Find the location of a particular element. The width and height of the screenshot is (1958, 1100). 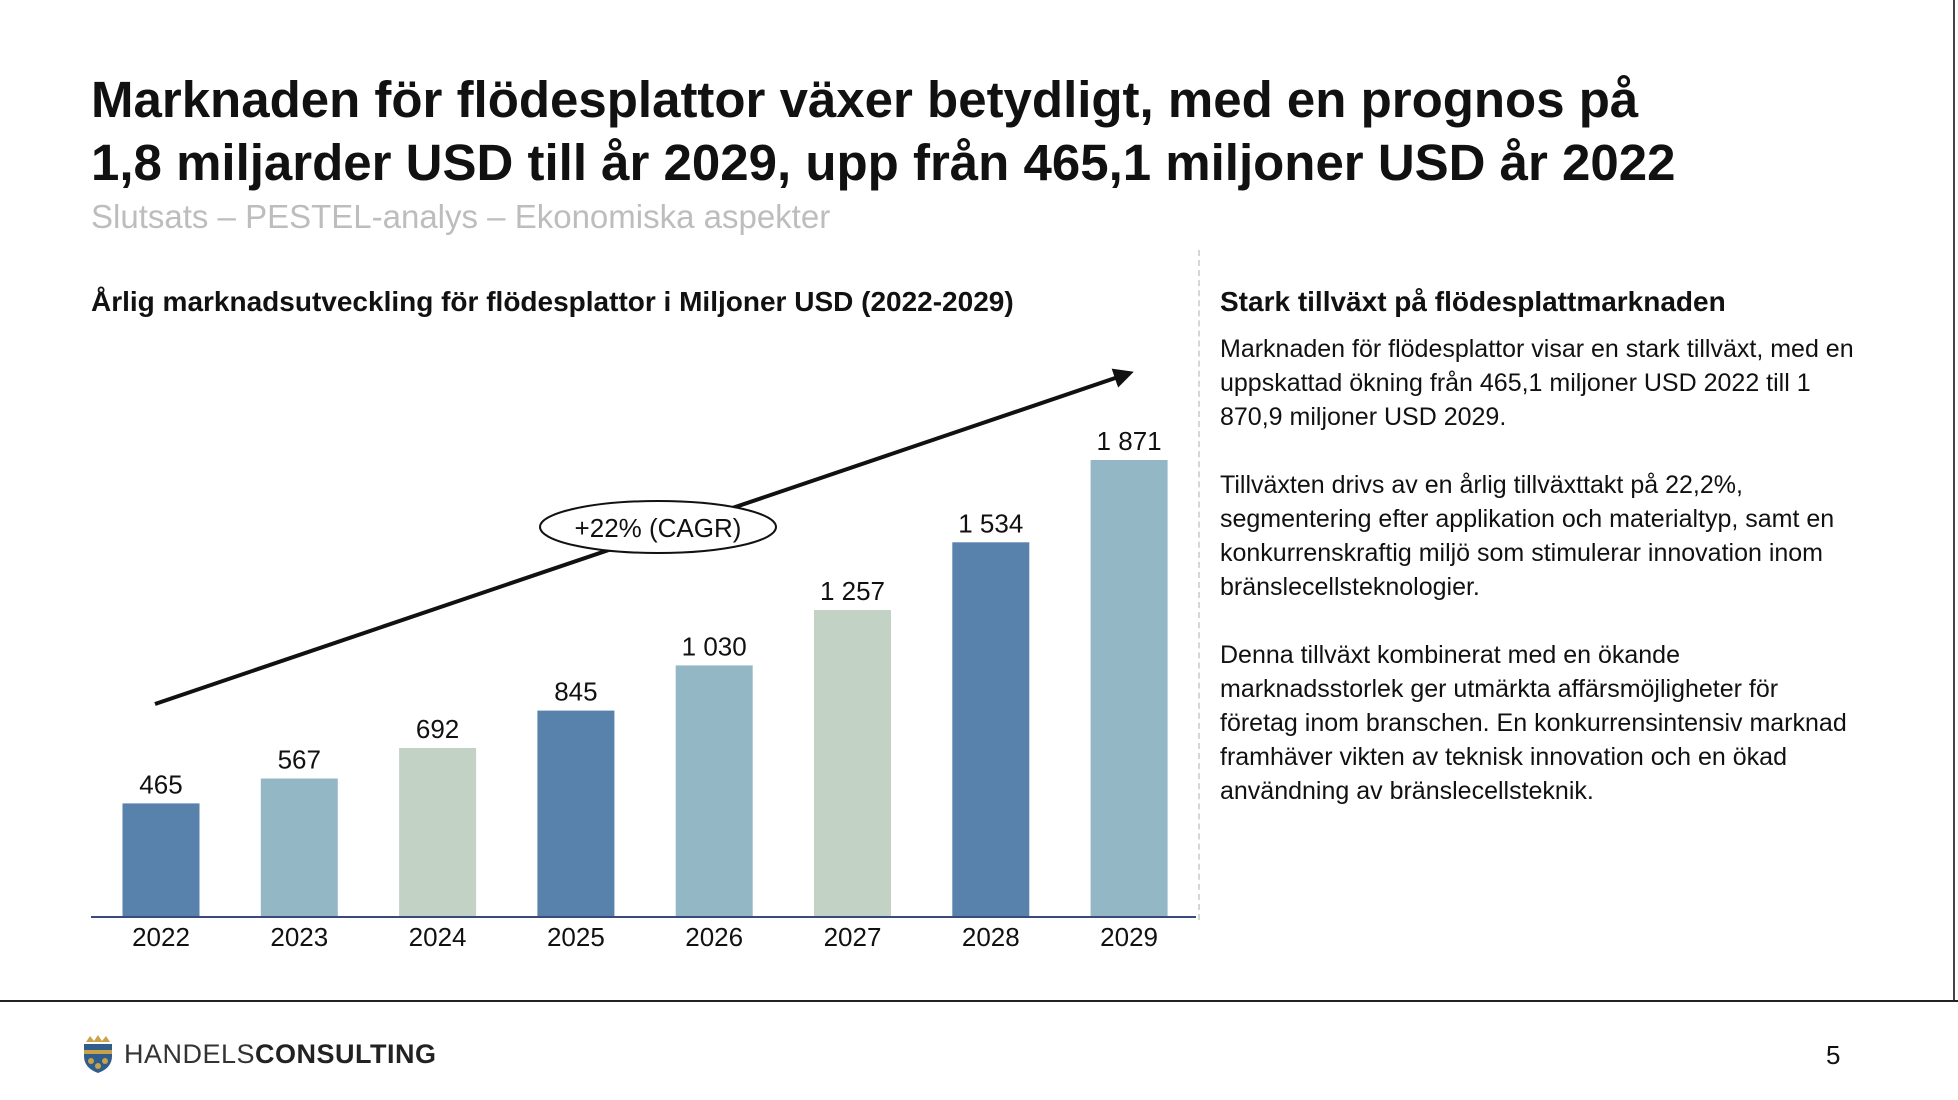

cagr-annotation-ellipse is located at coordinates (658, 527).